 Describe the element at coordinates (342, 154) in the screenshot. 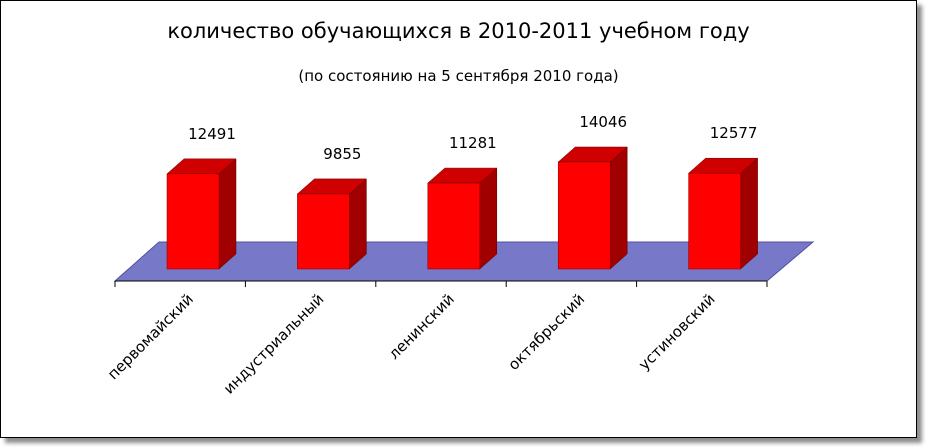

I see `data-label: 9855` at that location.